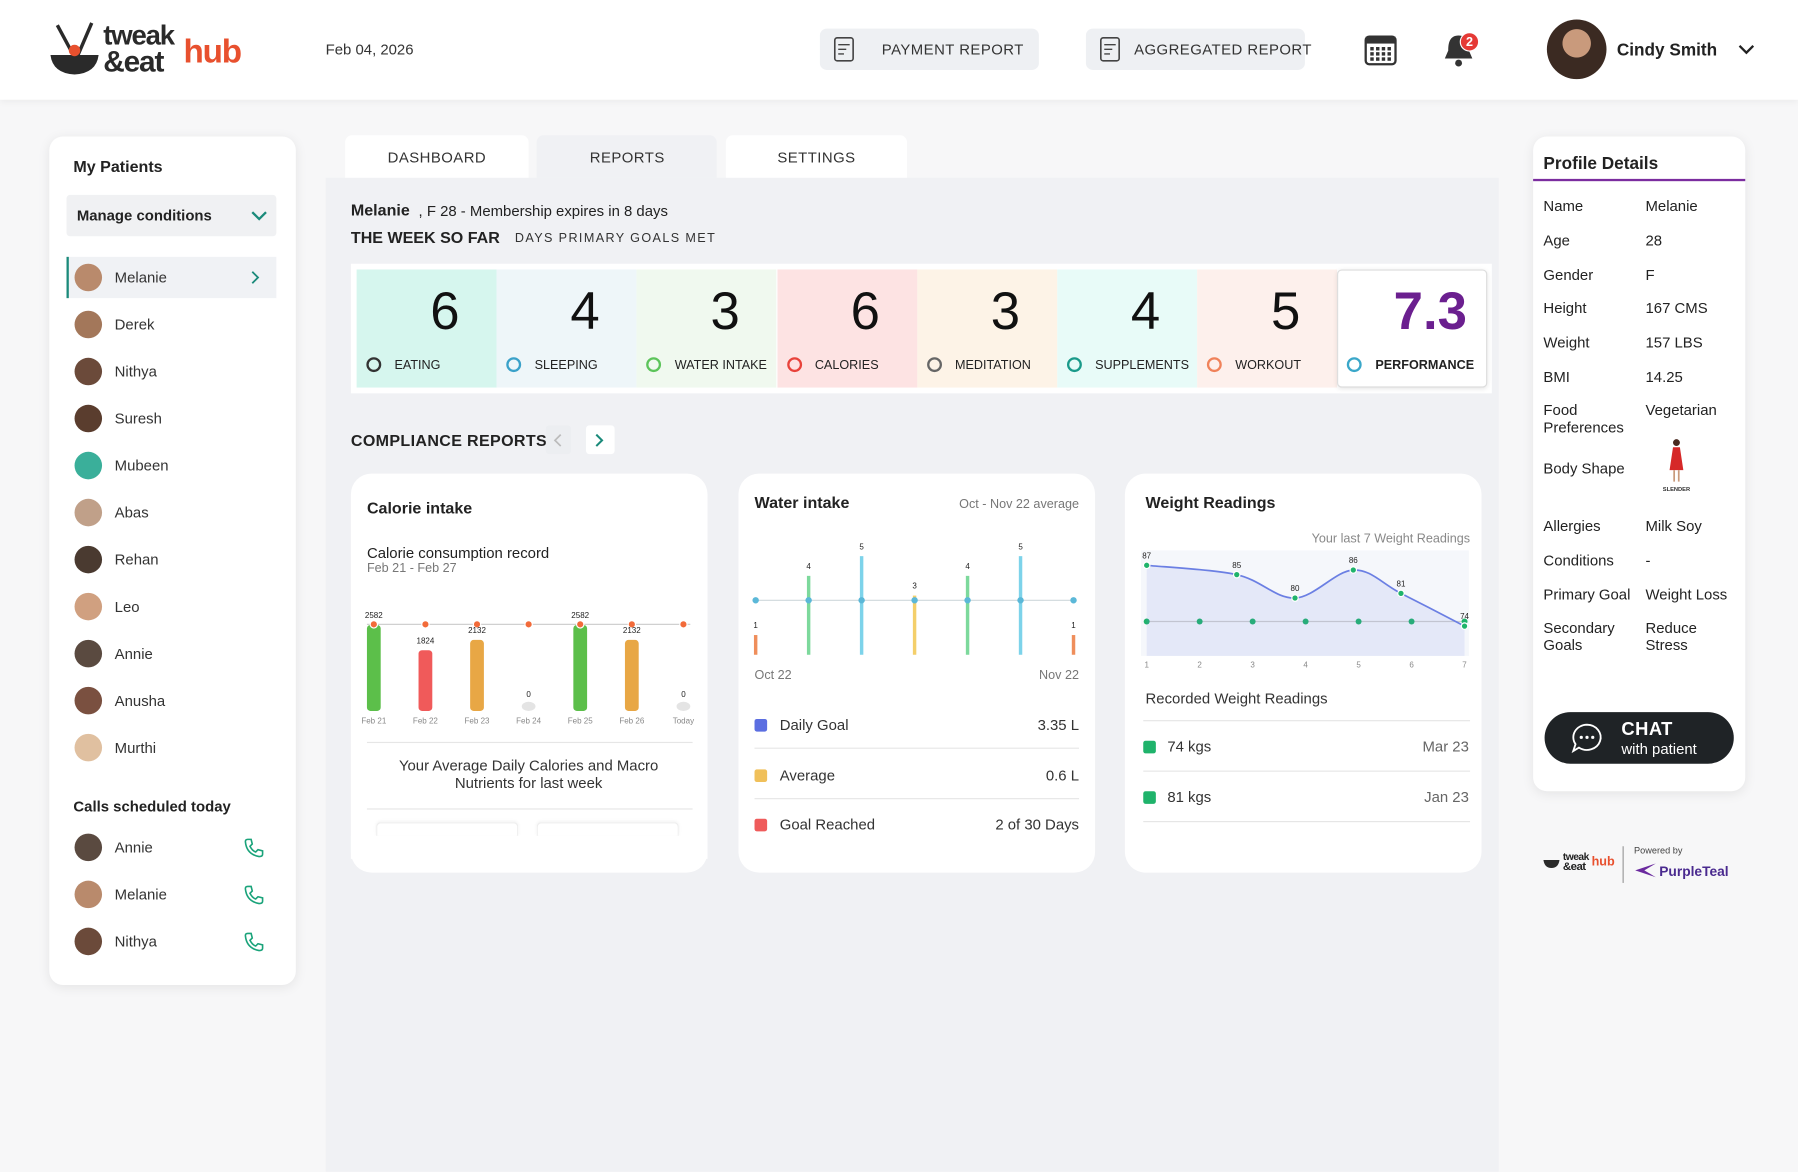 This screenshot has width=1798, height=1172. Describe the element at coordinates (1425, 365) in the screenshot. I see `stat-label: PERFORMANCE` at that location.